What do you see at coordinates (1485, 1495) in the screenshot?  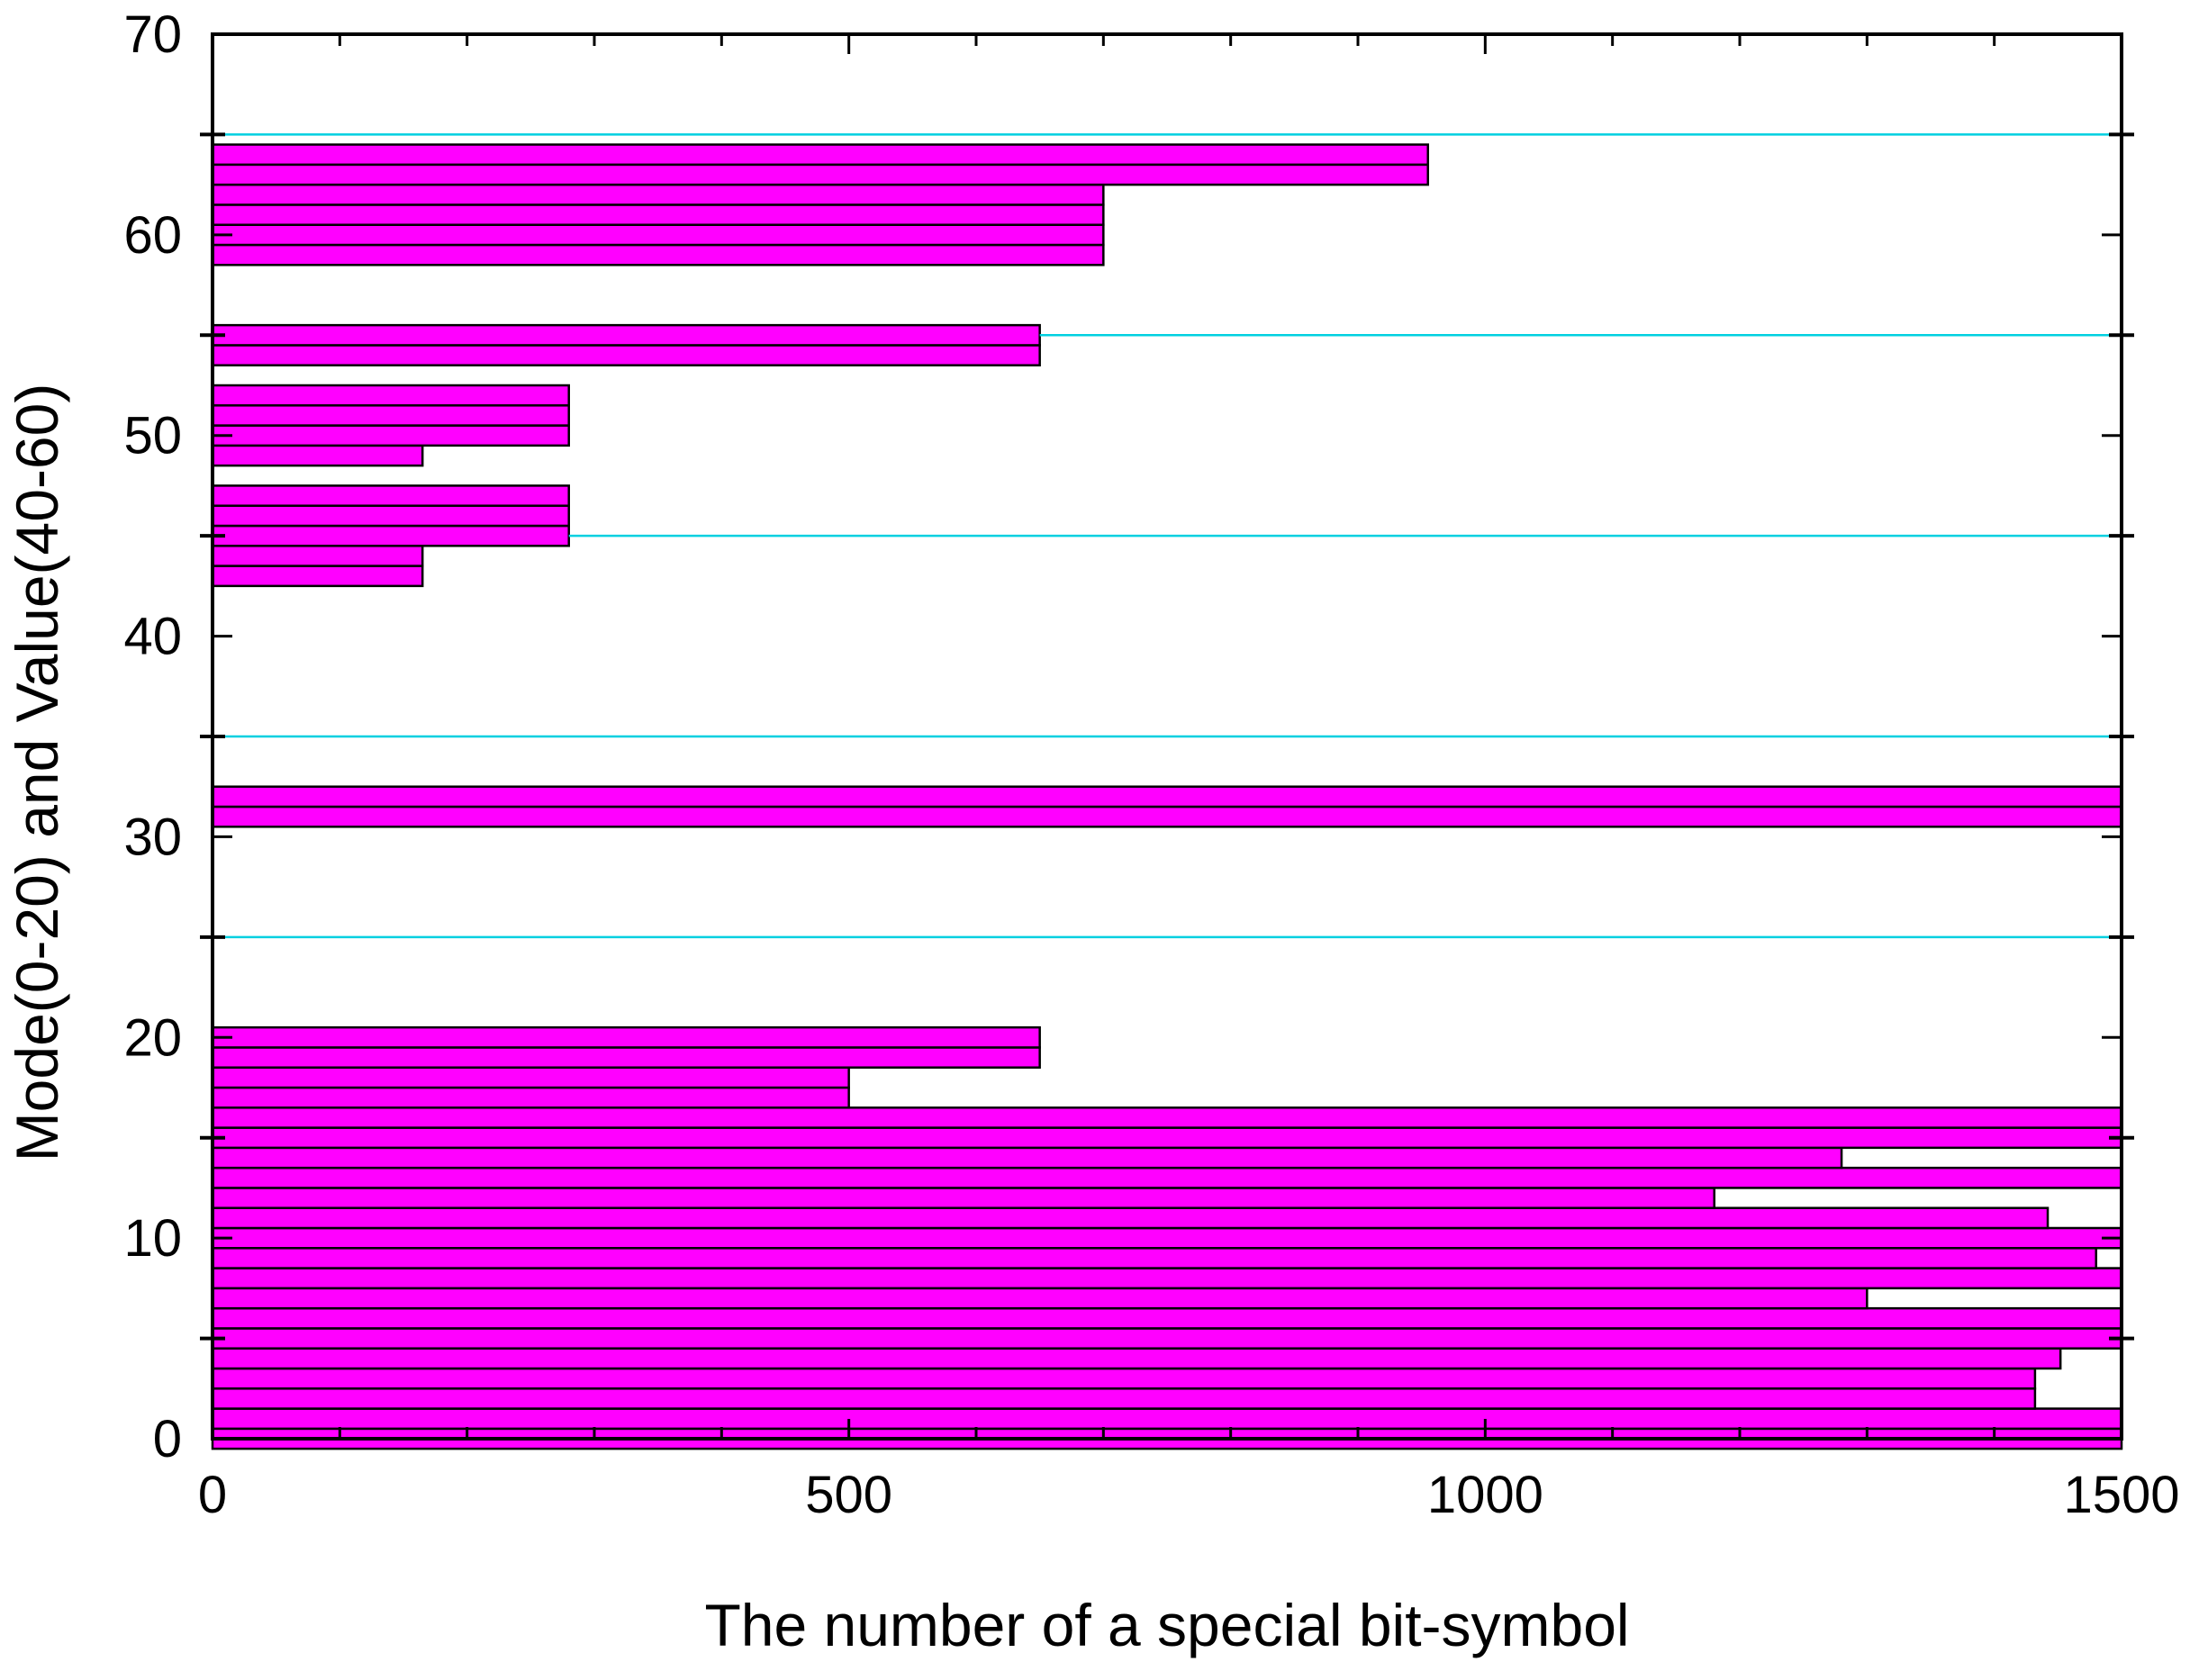 I see `x-tick-label: 1000` at bounding box center [1485, 1495].